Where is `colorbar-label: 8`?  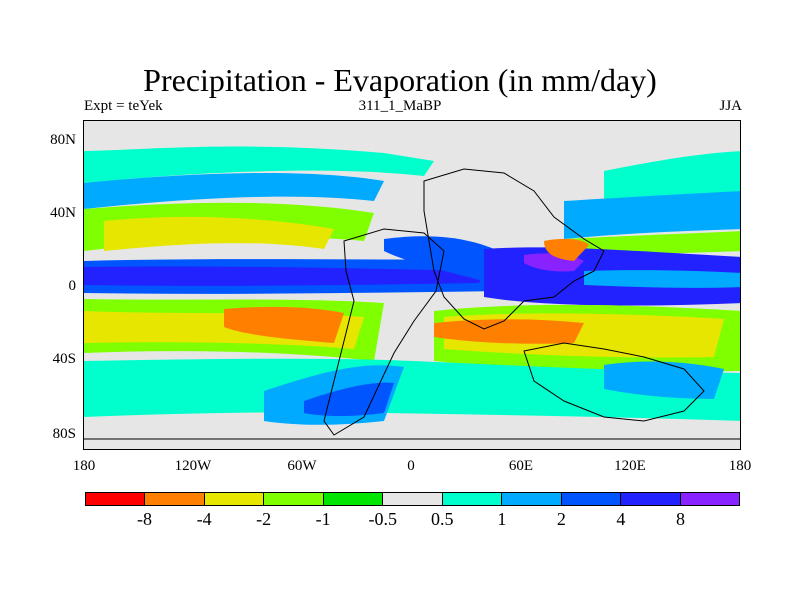
colorbar-label: 8 is located at coordinates (680, 519).